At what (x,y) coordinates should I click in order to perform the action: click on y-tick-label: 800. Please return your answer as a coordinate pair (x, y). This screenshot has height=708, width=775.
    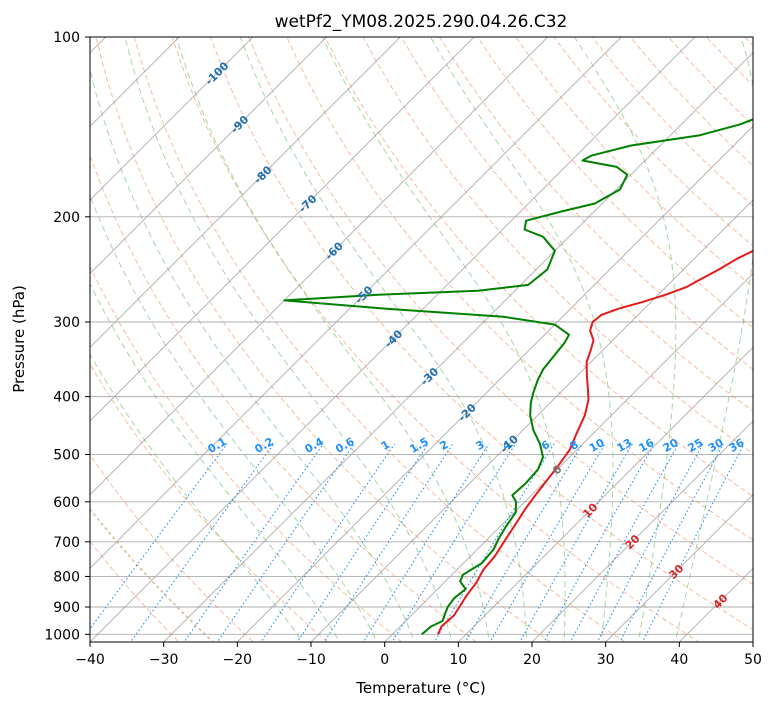
    Looking at the image, I should click on (66, 577).